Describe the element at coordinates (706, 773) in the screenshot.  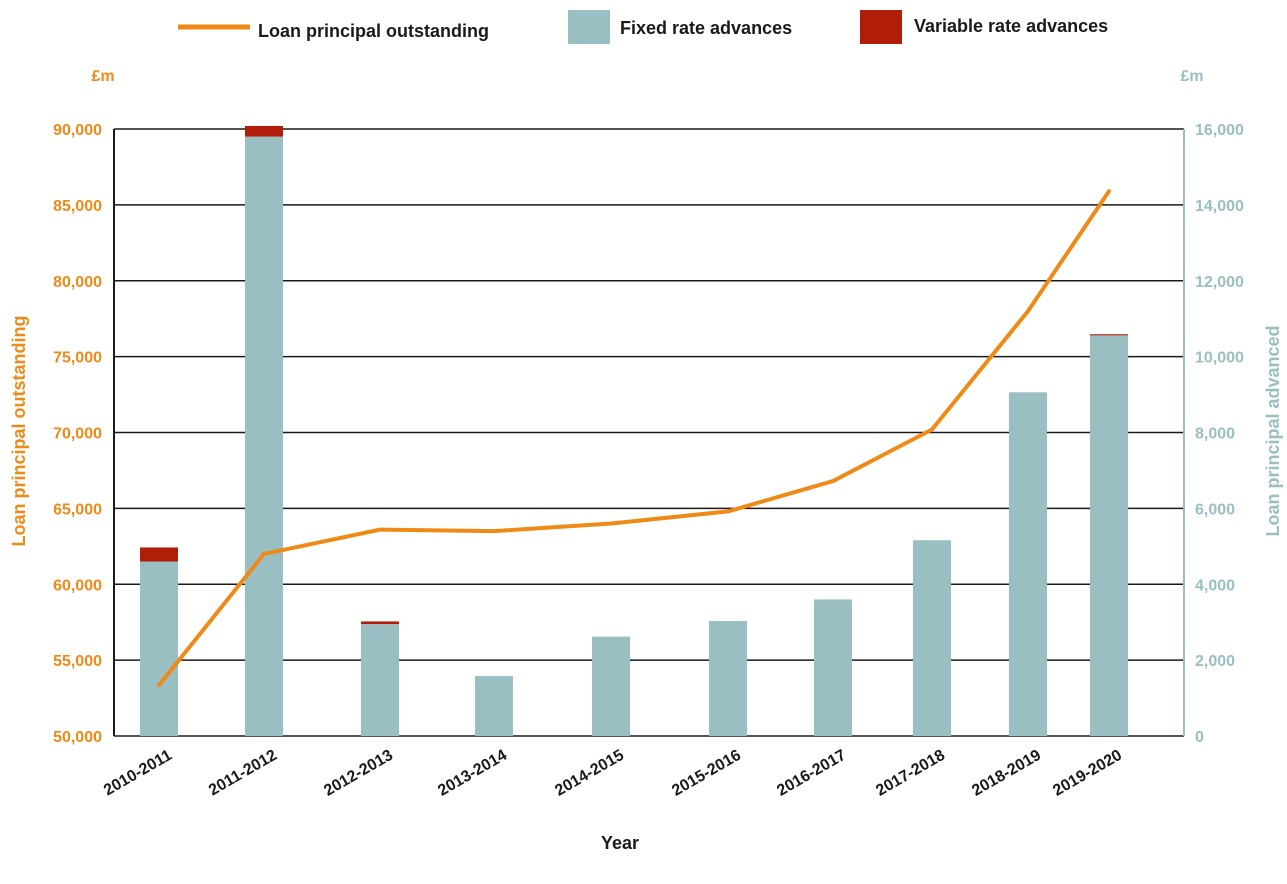
I see `x-tick-label: 2015-2016` at that location.